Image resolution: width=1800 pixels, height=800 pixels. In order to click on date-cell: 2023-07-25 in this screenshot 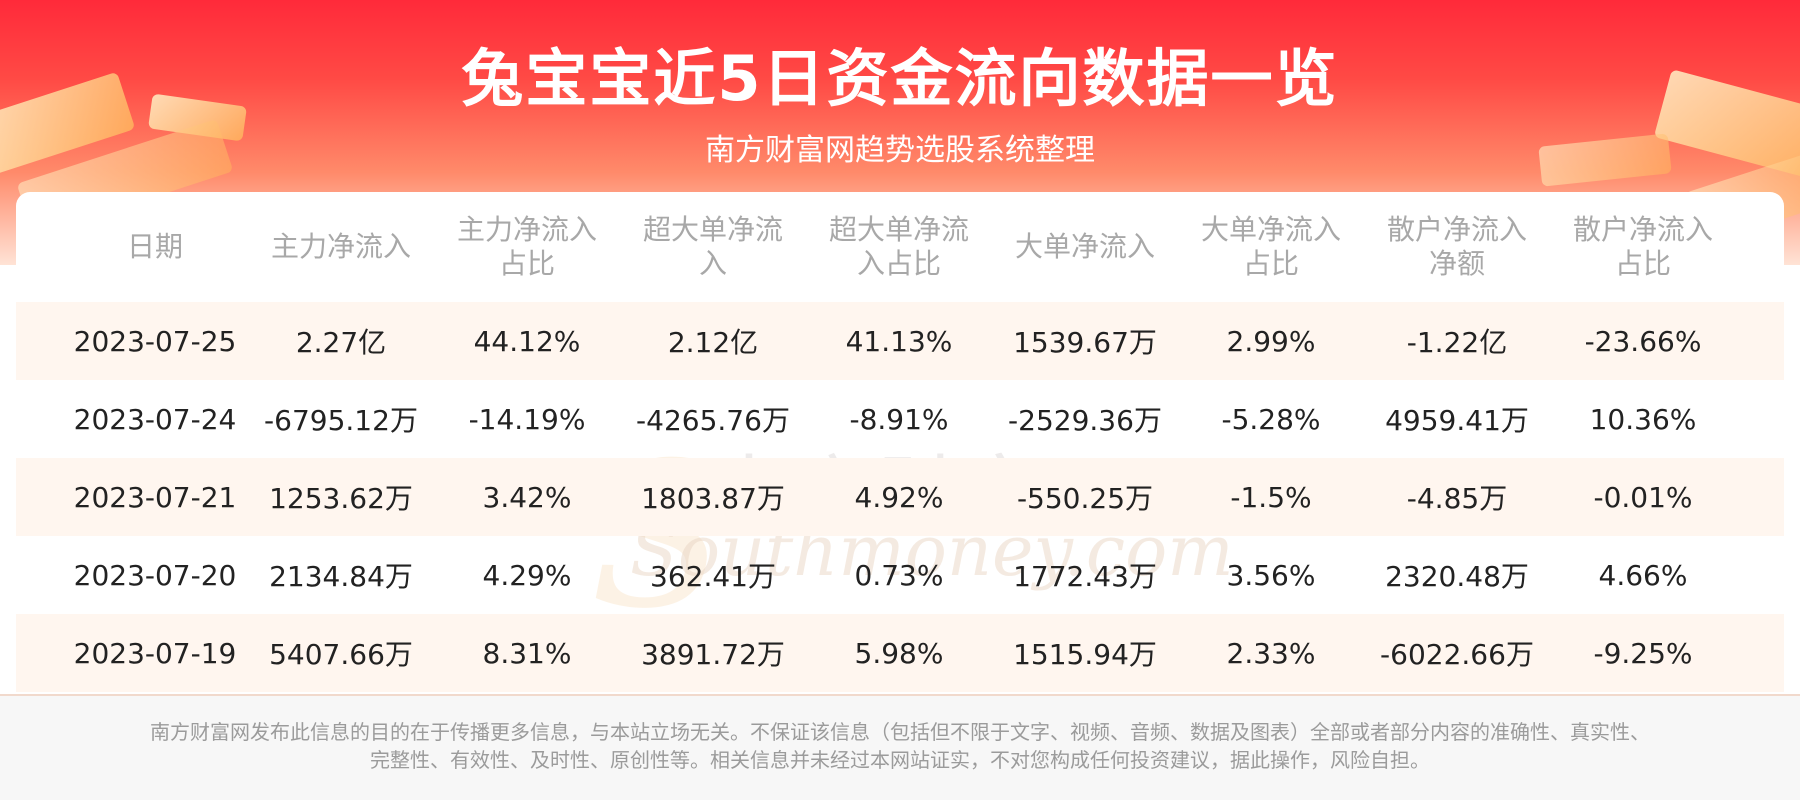, I will do `click(155, 341)`.